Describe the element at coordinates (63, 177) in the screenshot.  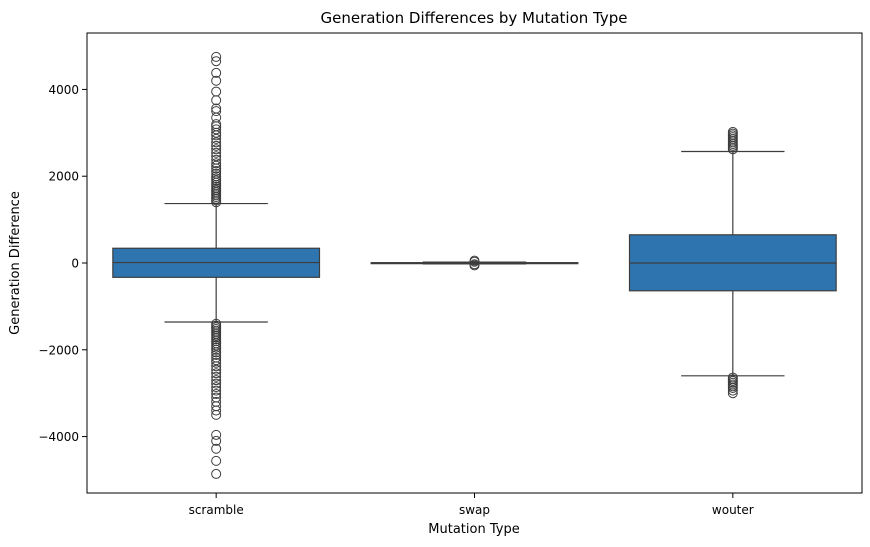
I see `y-tick-label: 2000` at that location.